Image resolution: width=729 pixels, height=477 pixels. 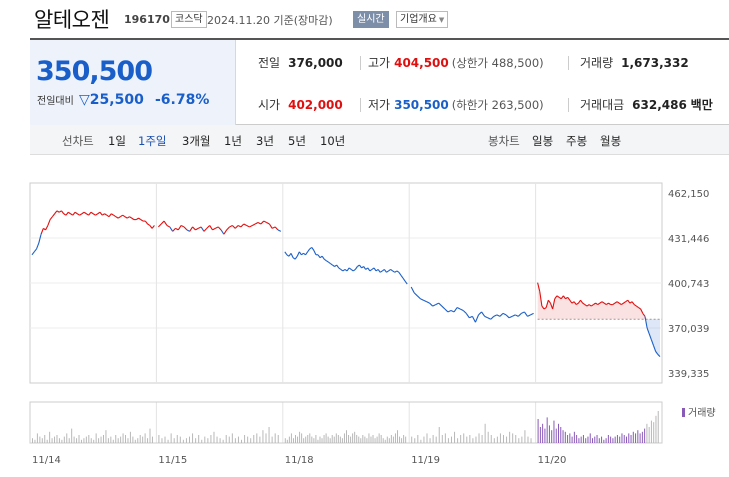 I want to click on tab-period-1d: 1일, so click(x=117, y=141).